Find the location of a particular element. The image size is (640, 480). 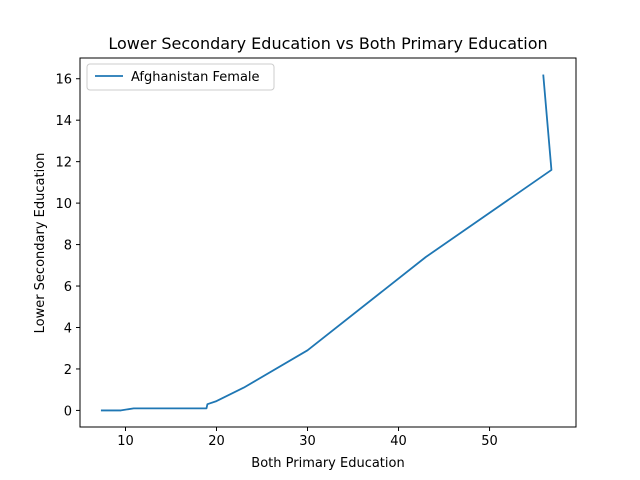

y-tick-label: 10 is located at coordinates (63, 204).